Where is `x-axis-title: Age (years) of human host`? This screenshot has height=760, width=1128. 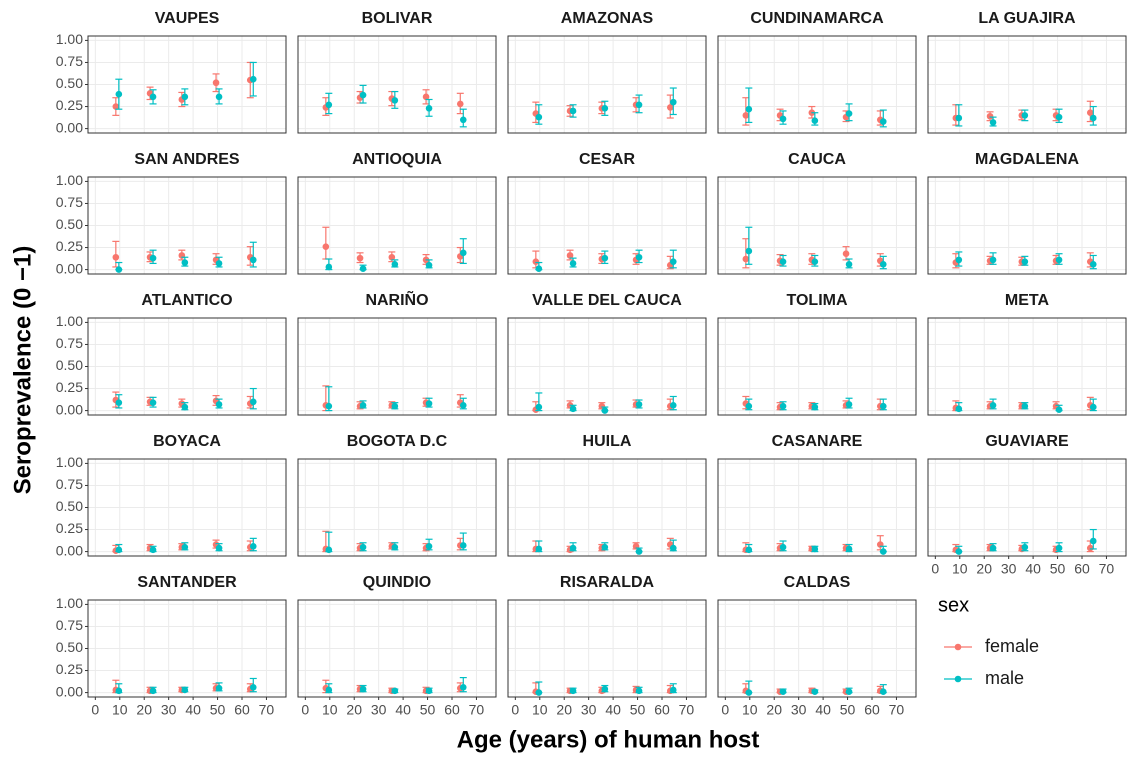
x-axis-title: Age (years) of human host is located at coordinates (608, 739).